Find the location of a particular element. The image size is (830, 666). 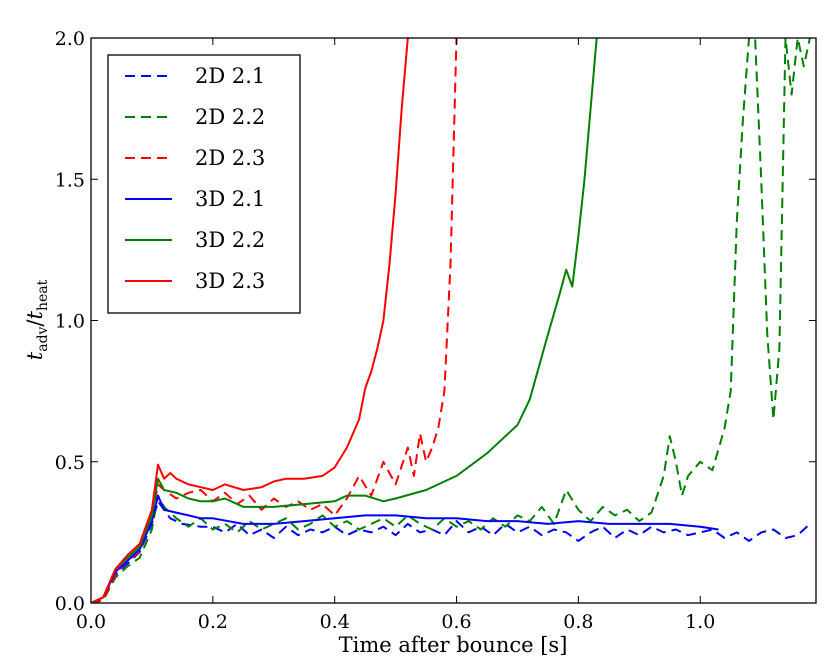

y-label-sub-1: adv is located at coordinates (43, 338).